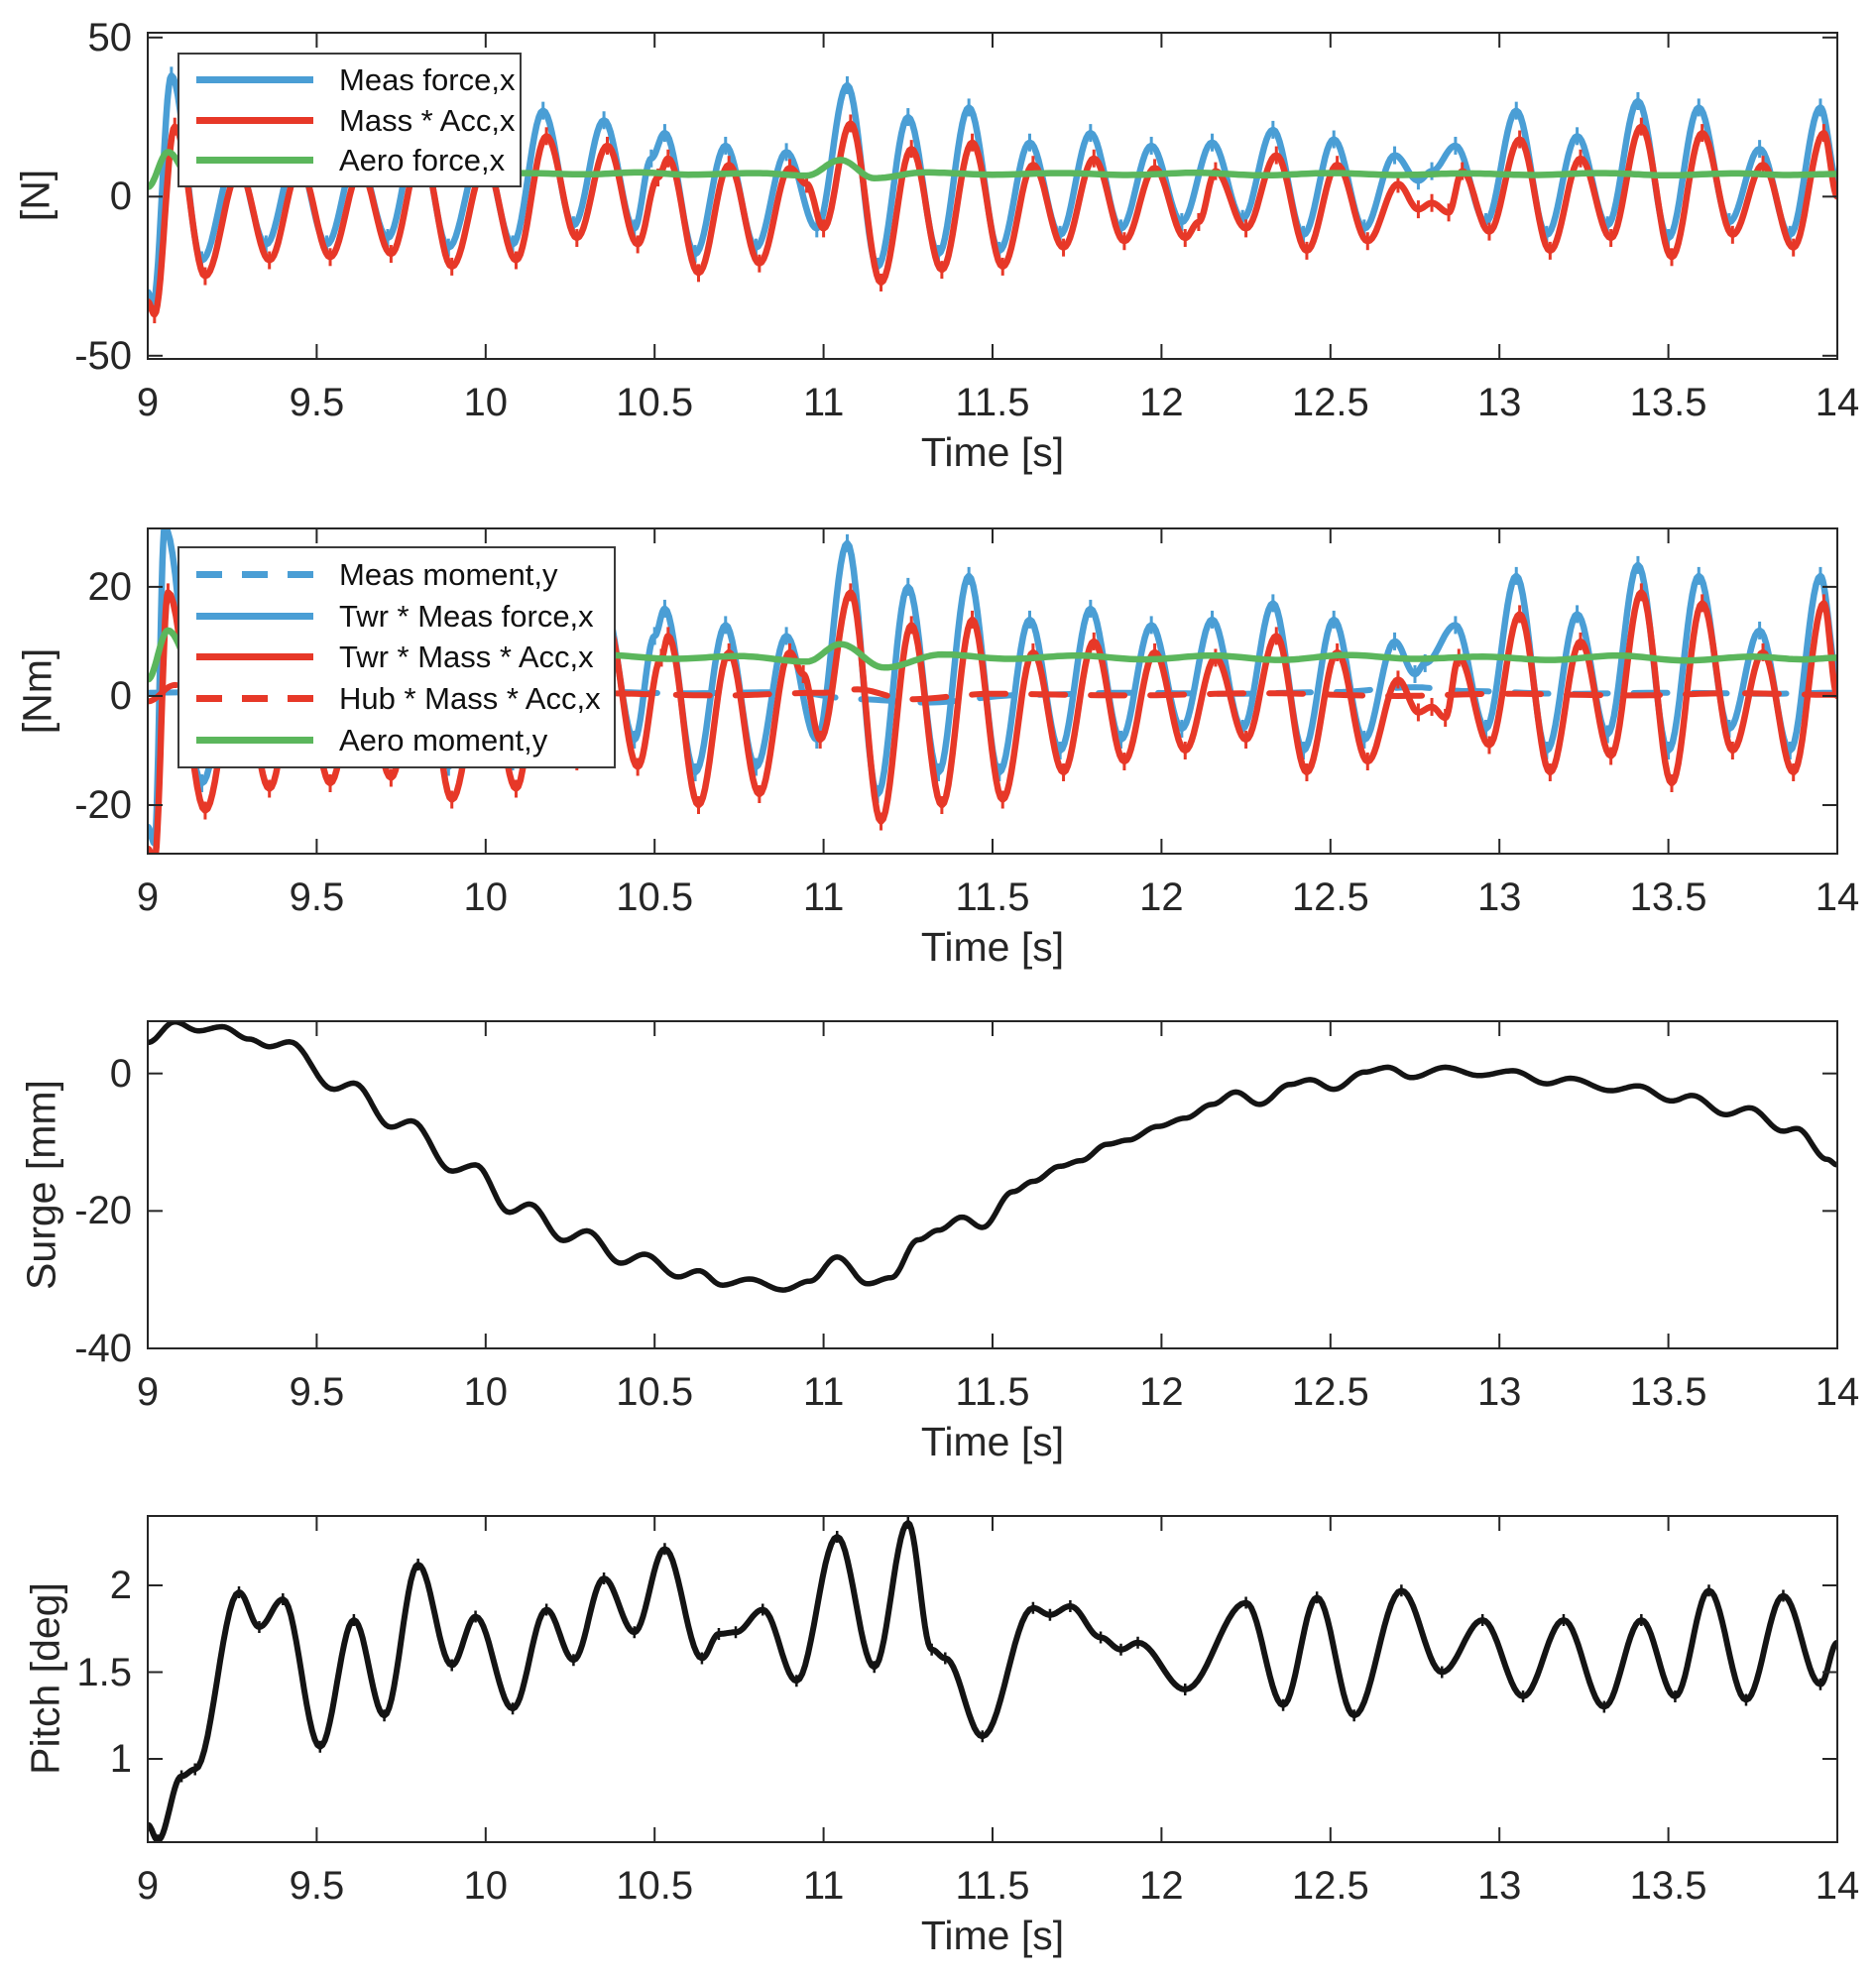 This screenshot has width=1876, height=1978. What do you see at coordinates (443, 740) in the screenshot?
I see `legend-label: Aero moment,y` at bounding box center [443, 740].